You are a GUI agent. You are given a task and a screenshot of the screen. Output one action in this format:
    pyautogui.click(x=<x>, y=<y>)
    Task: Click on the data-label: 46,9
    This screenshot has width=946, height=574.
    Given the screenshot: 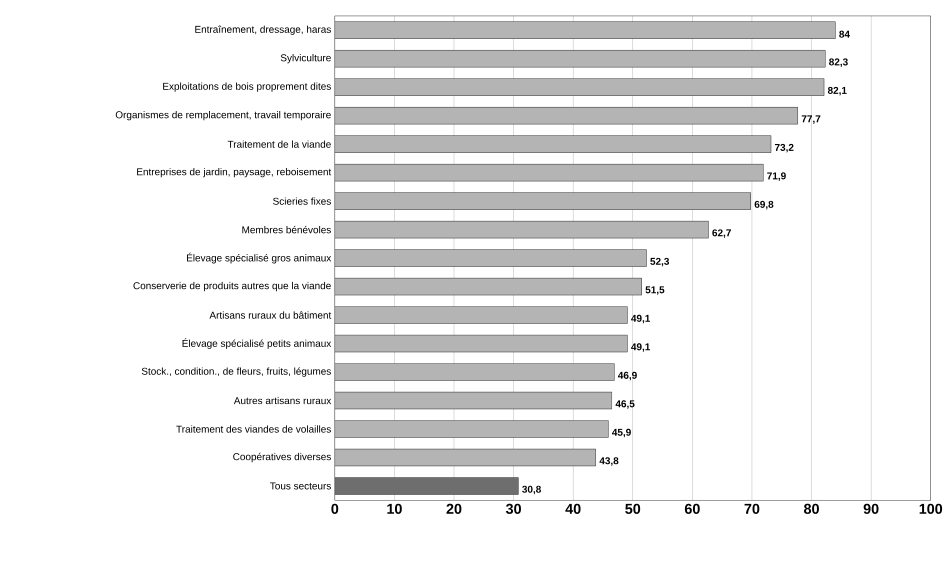 What is the action you would take?
    pyautogui.click(x=627, y=376)
    